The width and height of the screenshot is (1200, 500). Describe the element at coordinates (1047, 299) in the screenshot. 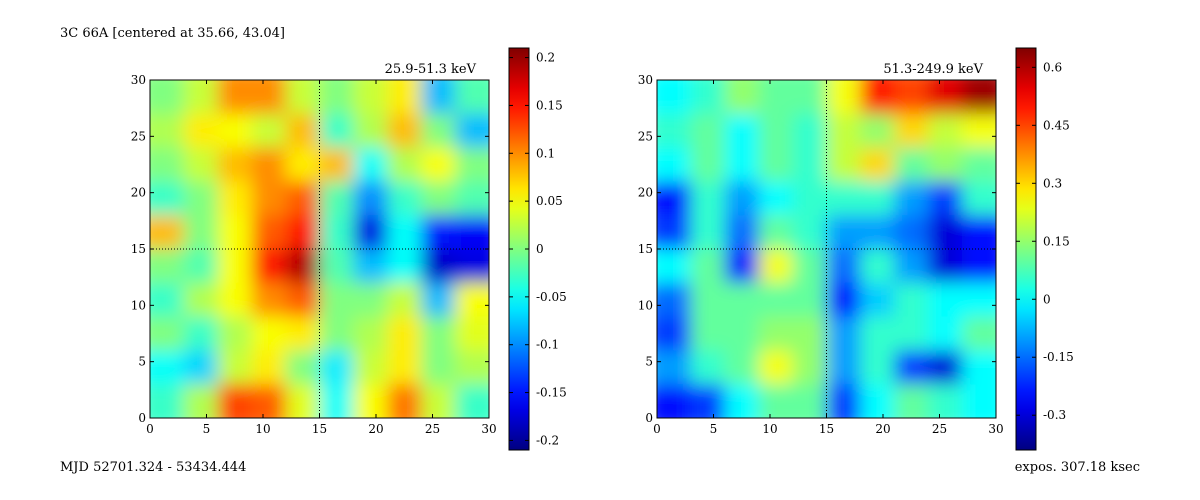

I see `colorbar-tick-label: 0` at that location.